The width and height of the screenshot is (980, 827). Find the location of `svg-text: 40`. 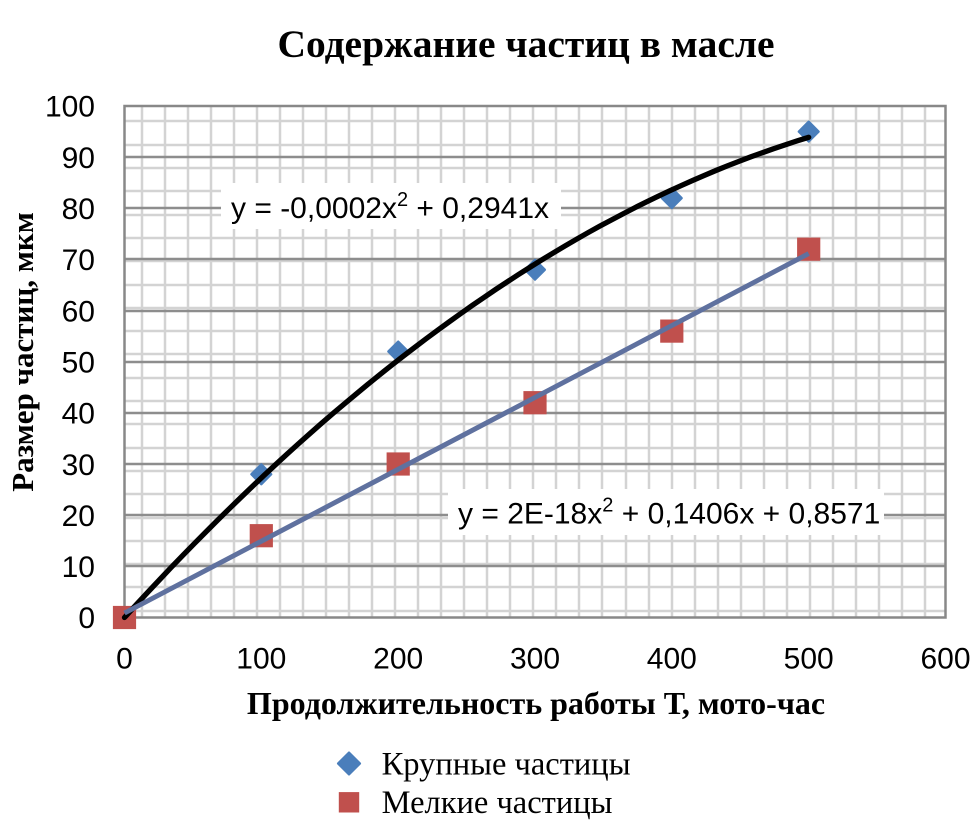

svg-text: 40 is located at coordinates (78, 414).